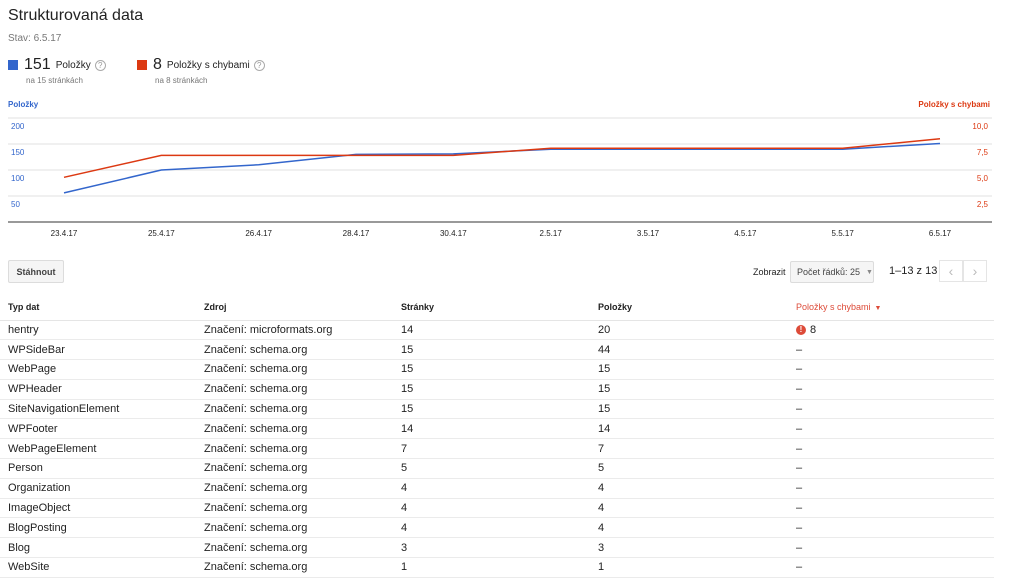  What do you see at coordinates (983, 178) in the screenshot?
I see `right-tick-label: 5,0` at bounding box center [983, 178].